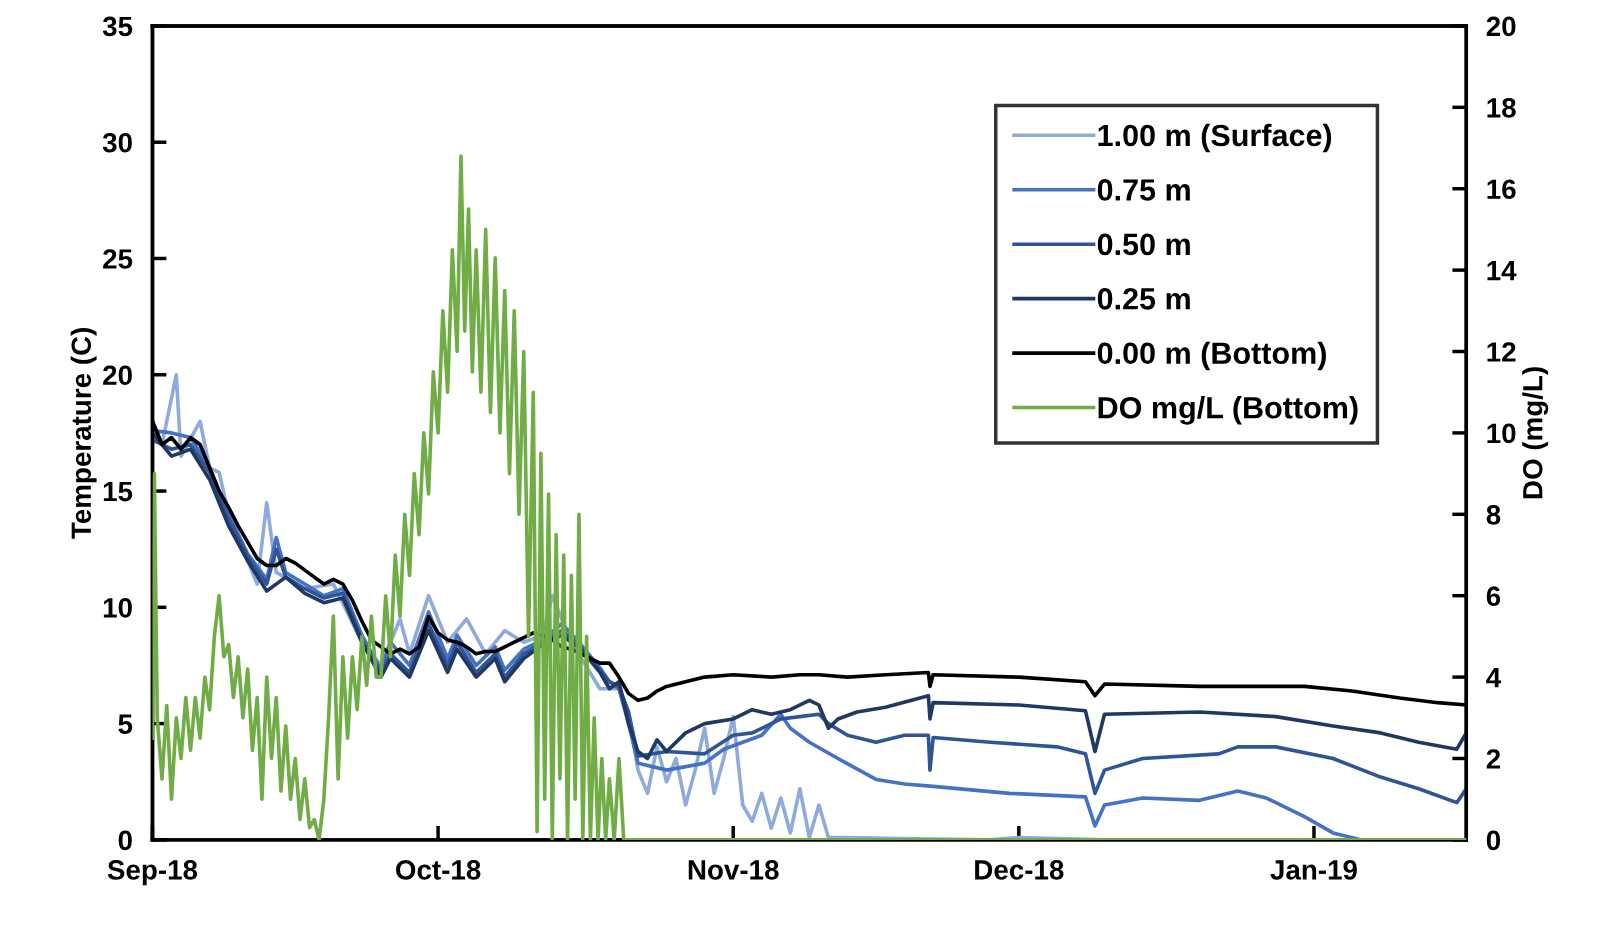 The width and height of the screenshot is (1622, 926). What do you see at coordinates (83, 433) in the screenshot?
I see `y-axis-title: Temperature (C)` at bounding box center [83, 433].